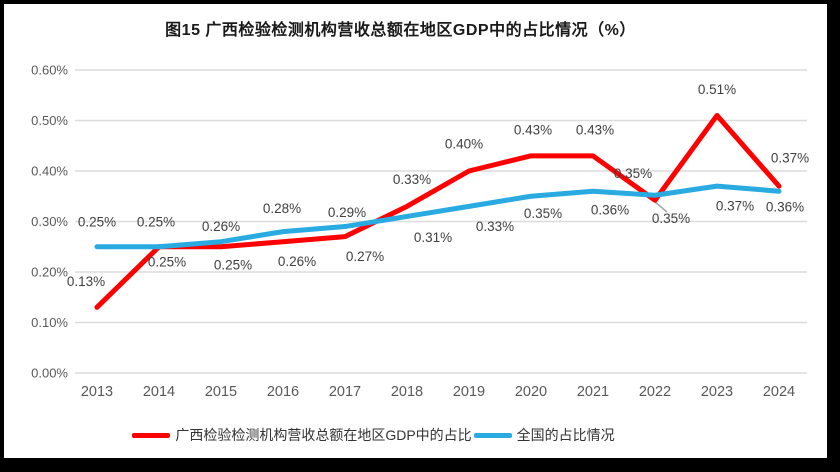  What do you see at coordinates (347, 212) in the screenshot?
I see `data-label-national: 0.29%` at bounding box center [347, 212].